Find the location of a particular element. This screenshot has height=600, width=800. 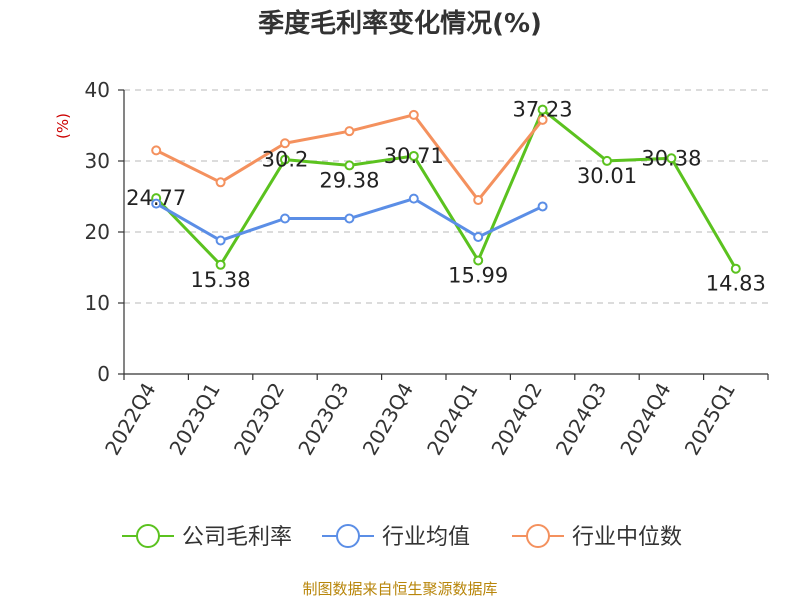

x-tick-label: 2025Q1 is located at coordinates (710, 419).